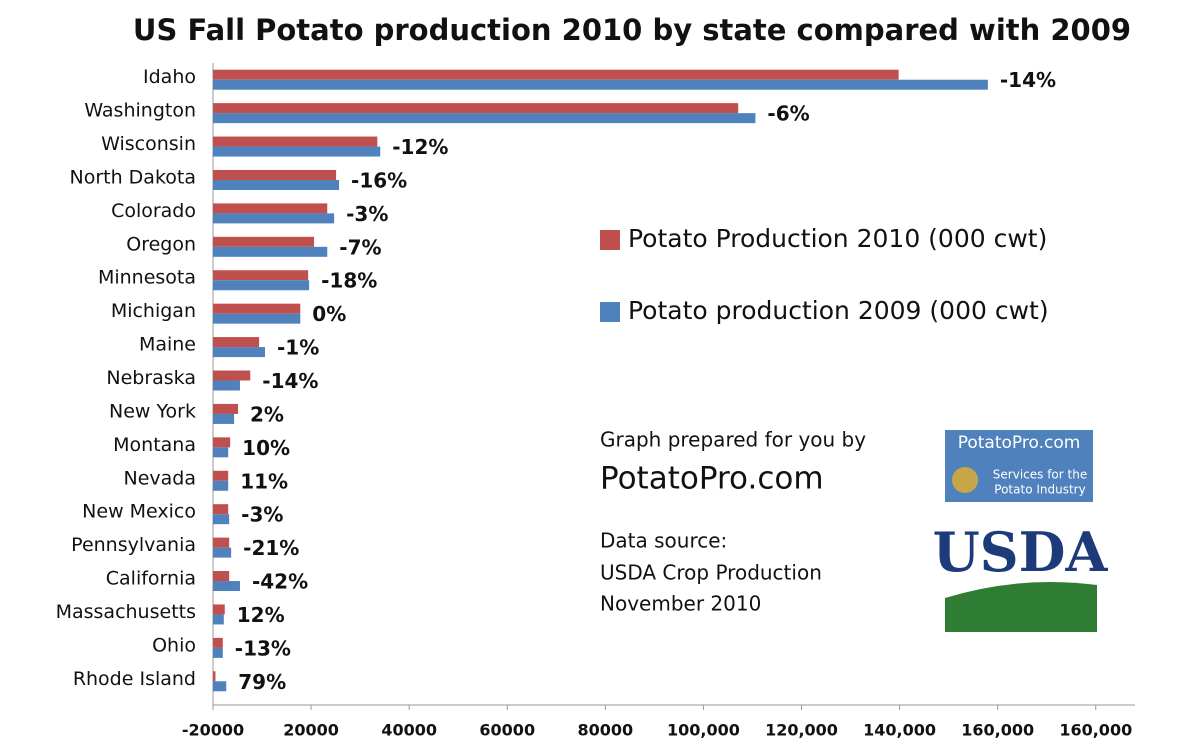  I want to click on y-tick-label: Washington, so click(140, 111).